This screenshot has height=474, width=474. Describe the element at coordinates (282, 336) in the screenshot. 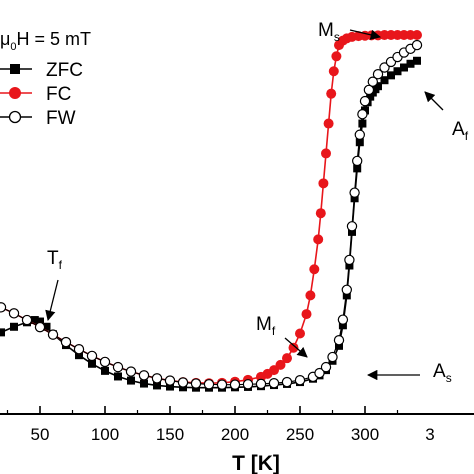

I see `annotation-mf: Mf` at that location.